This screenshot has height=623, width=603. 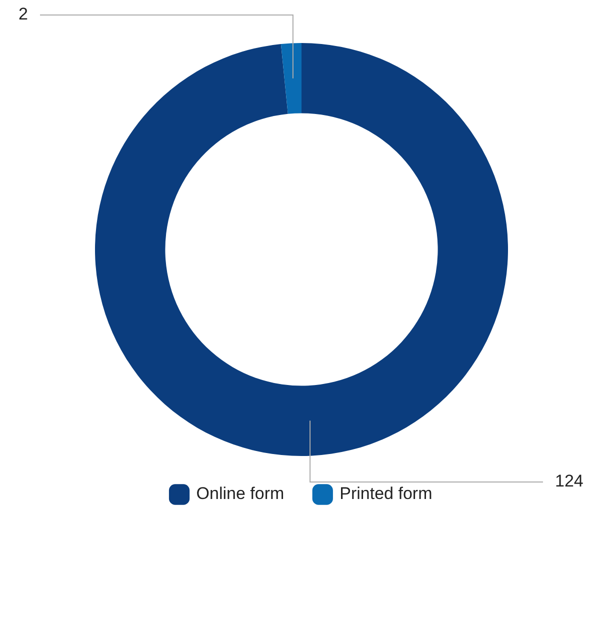 I want to click on data-label: 2, so click(x=23, y=14).